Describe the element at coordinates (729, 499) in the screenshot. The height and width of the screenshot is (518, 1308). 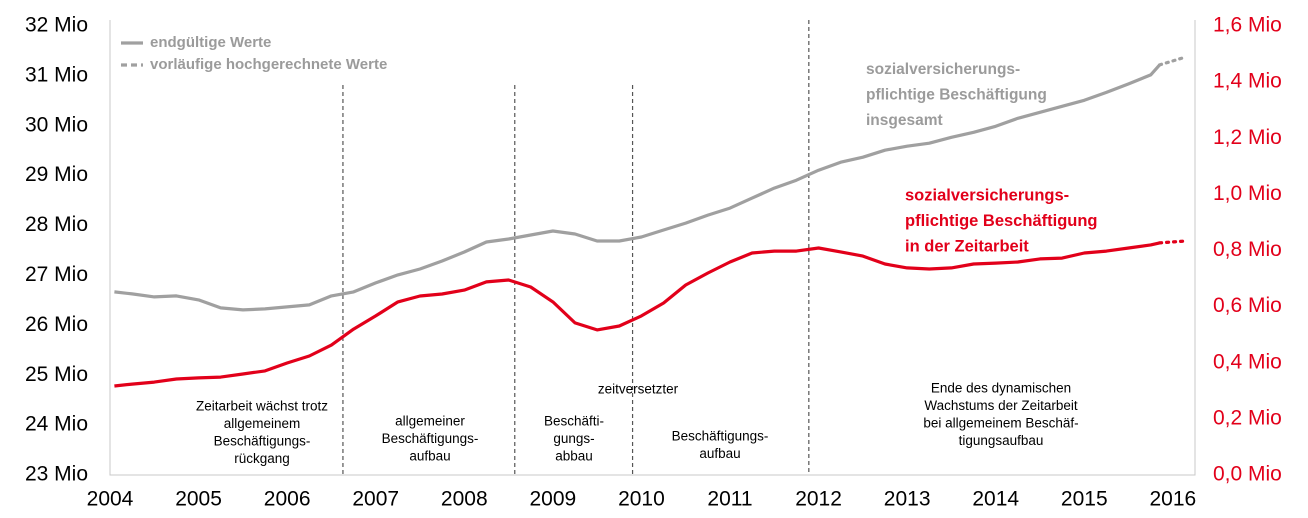
I see `x-tick-label: 2011` at that location.